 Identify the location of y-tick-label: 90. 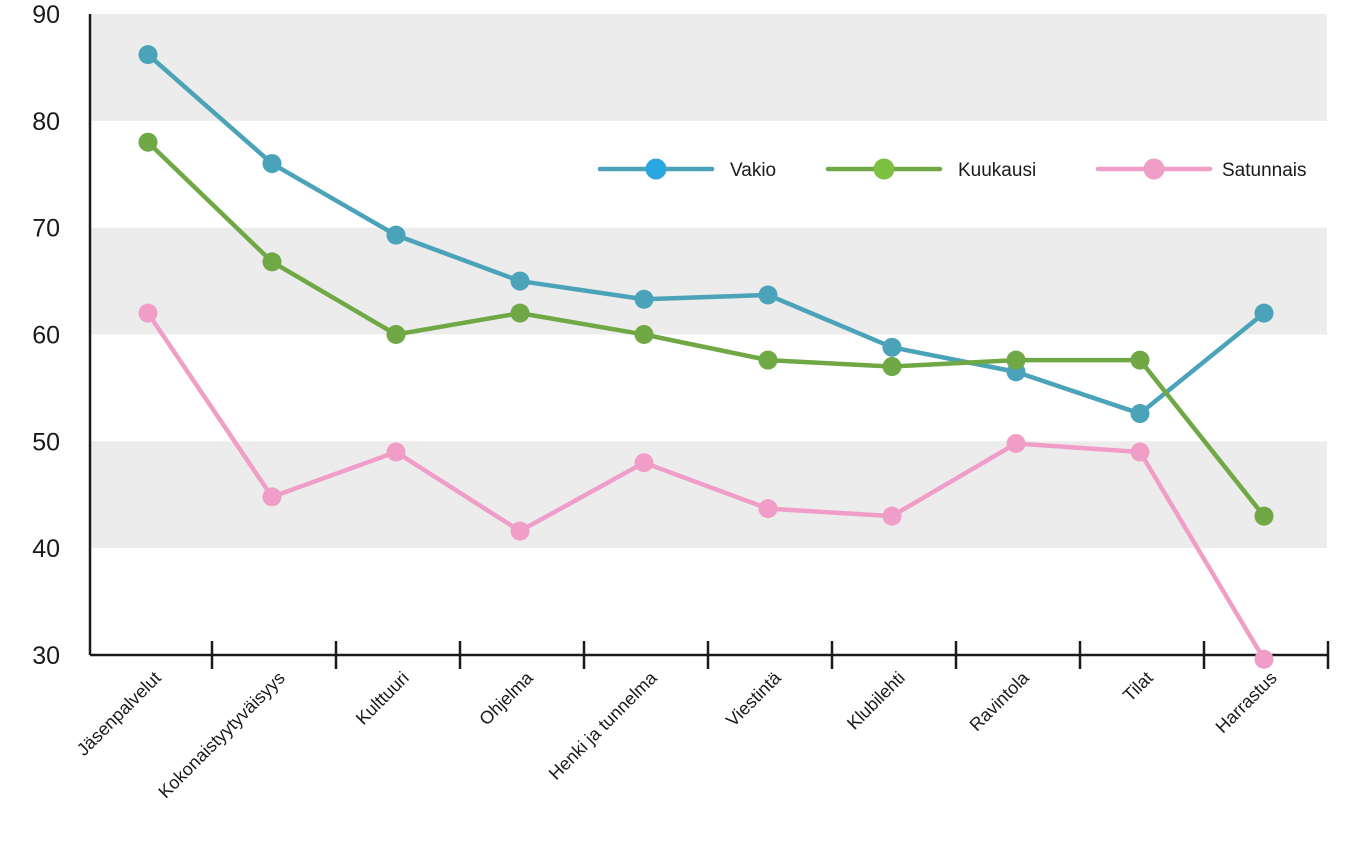
(46, 15).